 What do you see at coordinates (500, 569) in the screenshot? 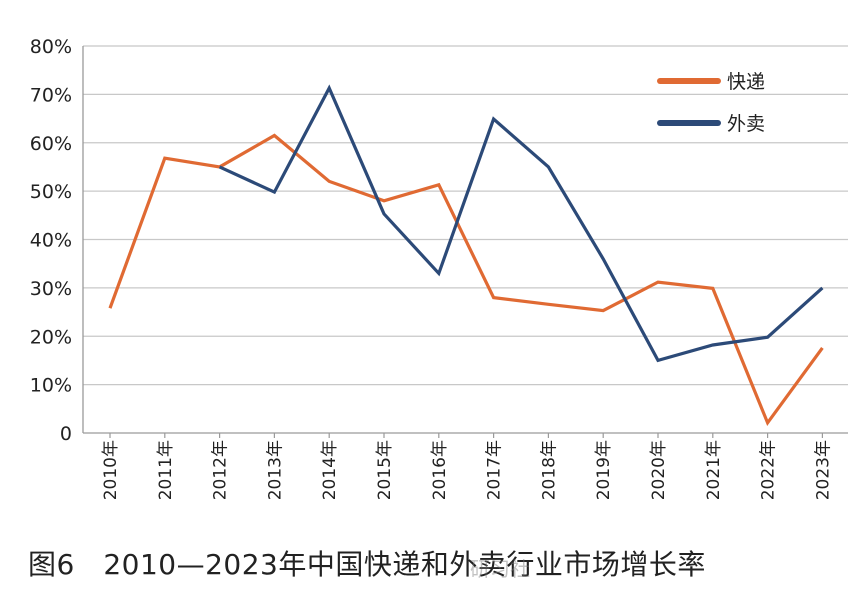
I see `watermark: 研习社` at bounding box center [500, 569].